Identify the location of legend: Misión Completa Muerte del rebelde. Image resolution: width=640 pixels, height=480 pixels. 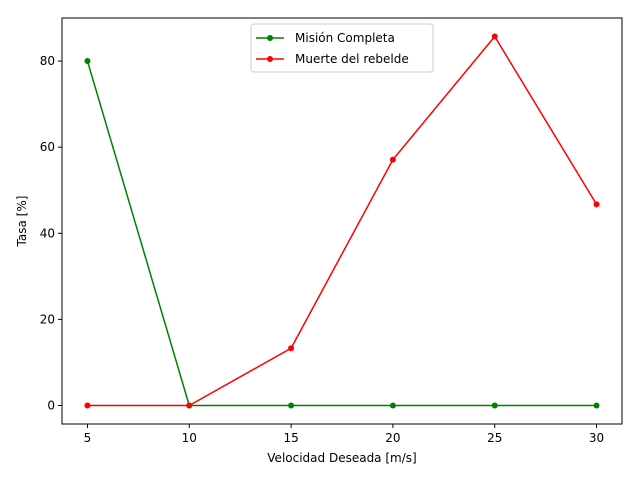
(342, 48).